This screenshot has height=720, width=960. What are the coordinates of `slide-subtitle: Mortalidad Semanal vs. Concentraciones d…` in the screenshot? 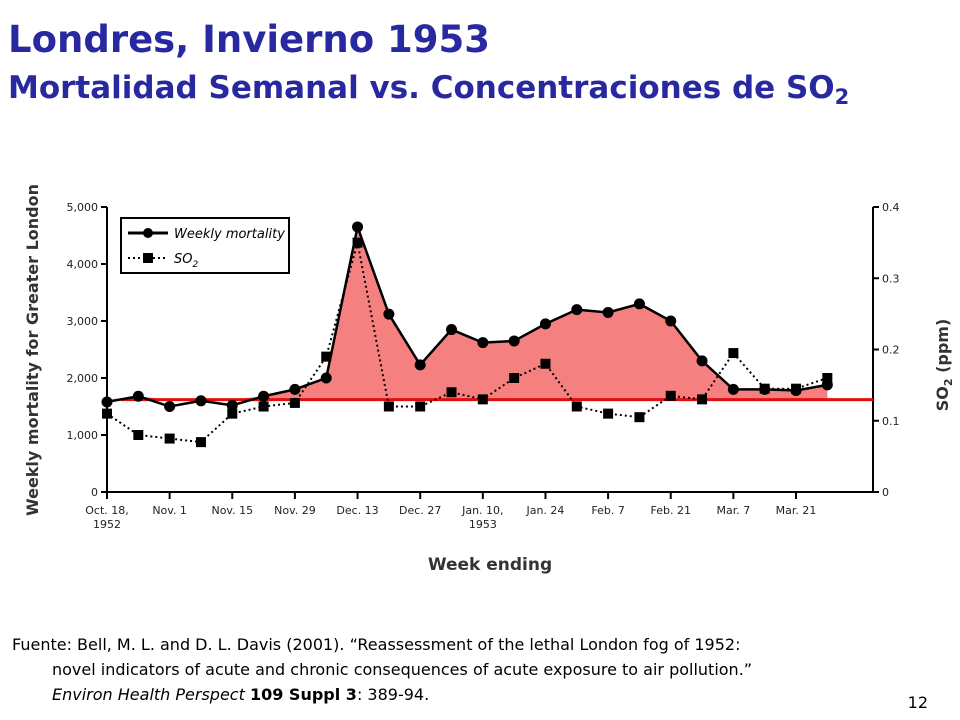 It's located at (428, 89).